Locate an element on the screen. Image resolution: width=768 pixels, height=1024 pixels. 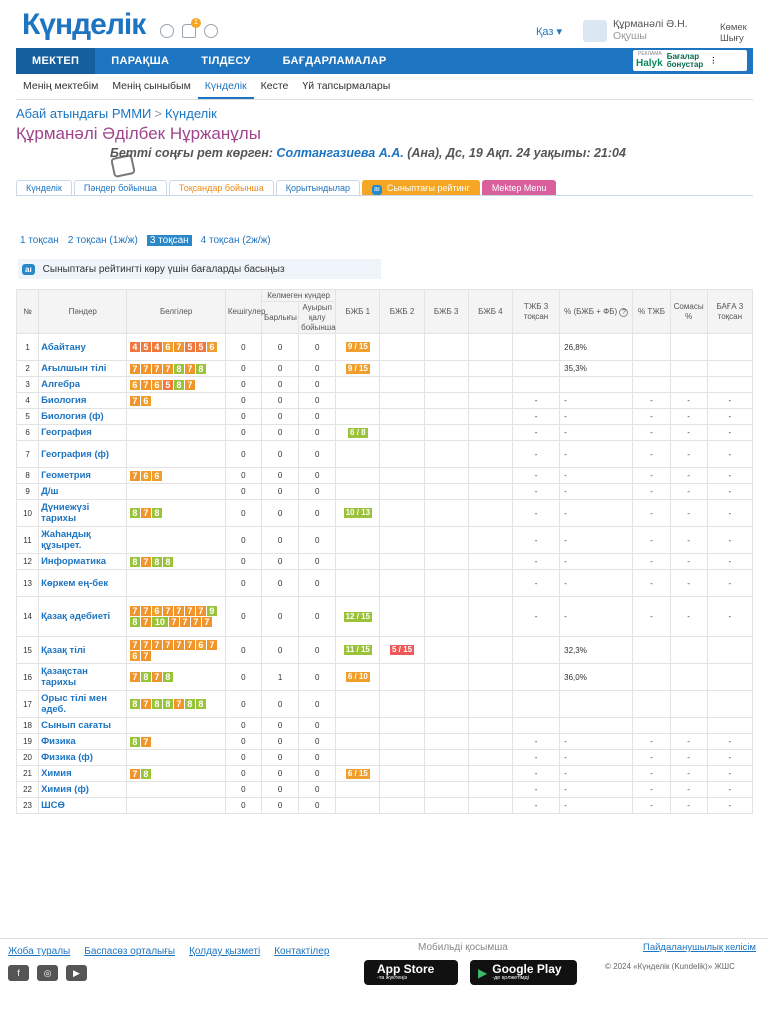
subject-link: Қазақ әдебиеті is located at coordinates (83, 616).